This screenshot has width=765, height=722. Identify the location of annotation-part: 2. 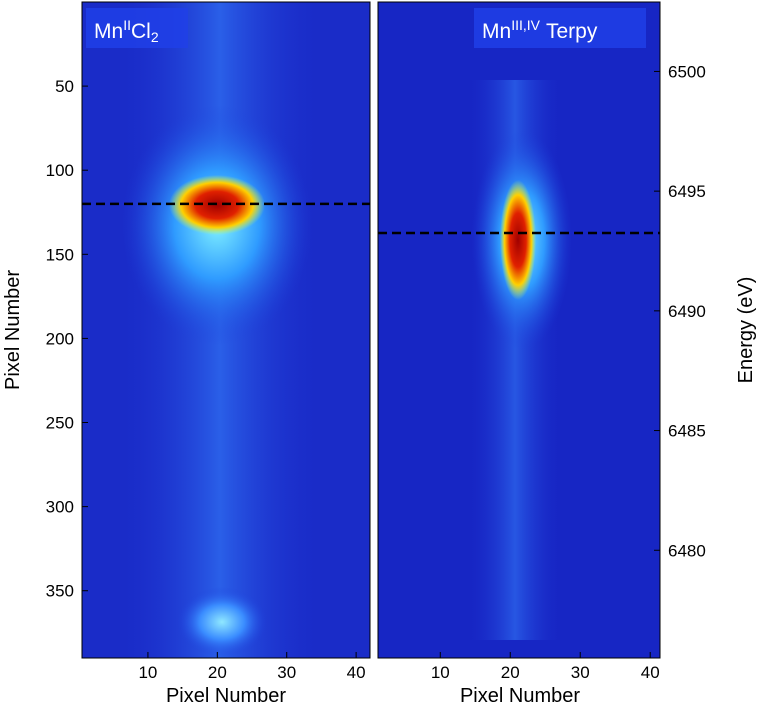
(155, 37).